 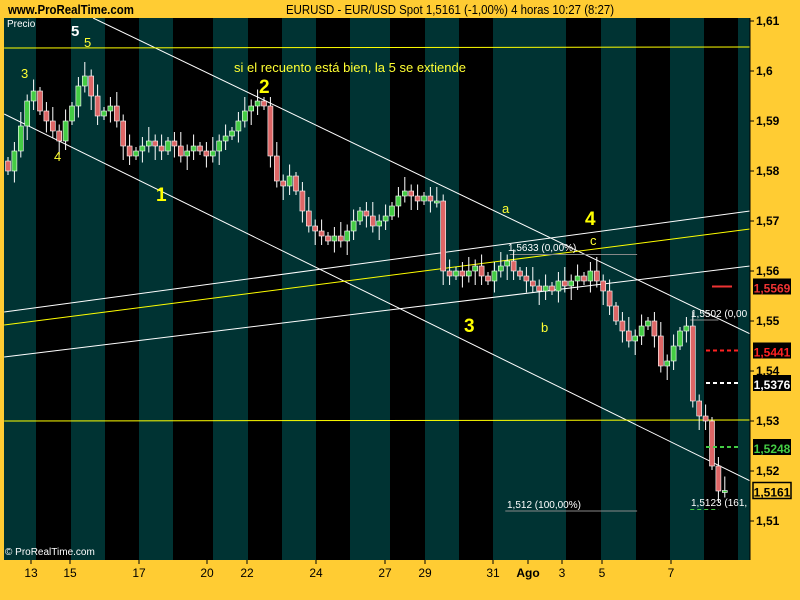 What do you see at coordinates (71, 9) in the screenshot?
I see `site-name: www.ProRealTime.com` at bounding box center [71, 9].